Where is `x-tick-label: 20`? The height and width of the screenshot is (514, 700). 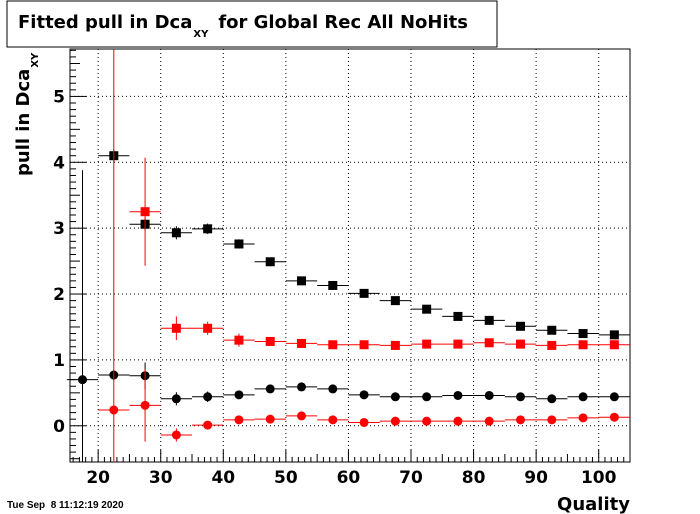
x-tick-label: 20 is located at coordinates (98, 478).